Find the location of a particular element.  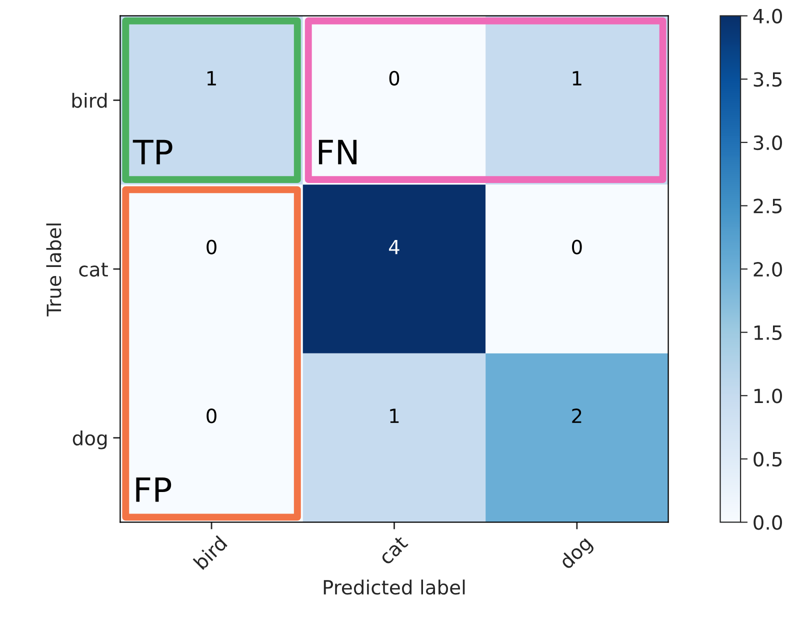

color-bar-label: 3.0 is located at coordinates (768, 142).